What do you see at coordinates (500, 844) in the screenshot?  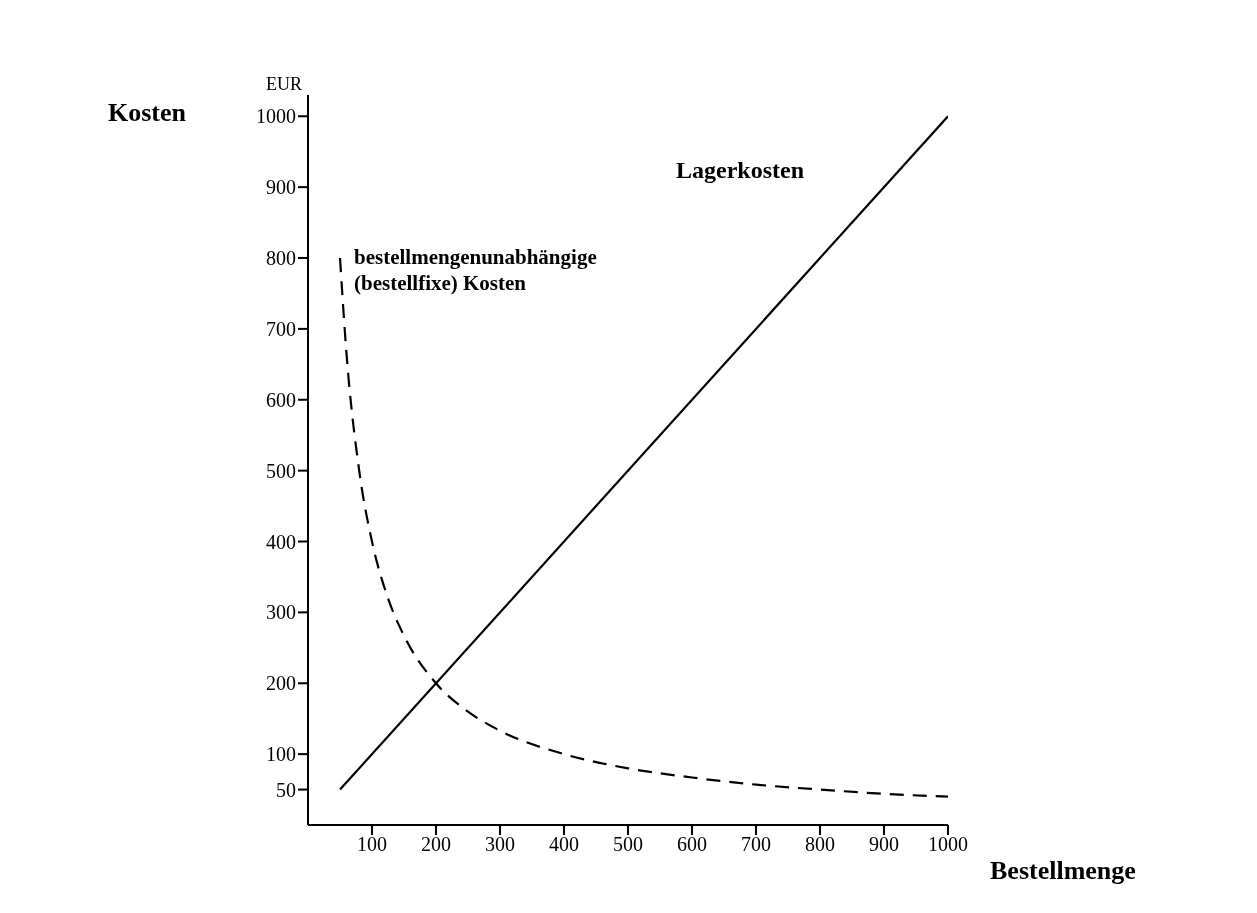 I see `x-tick-label: 300` at bounding box center [500, 844].